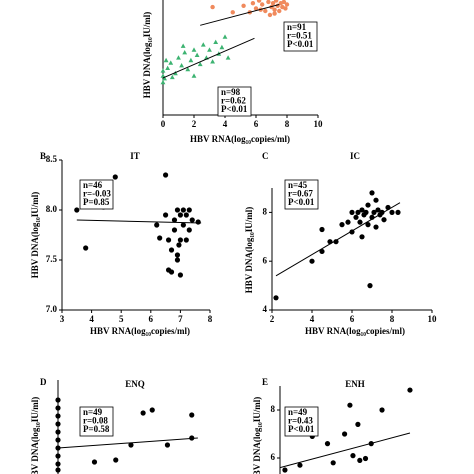 Image resolution: width=474 pixels, height=474 pixels. Describe the element at coordinates (52, 159) in the screenshot. I see `y-tick-label: 8.5` at that location.